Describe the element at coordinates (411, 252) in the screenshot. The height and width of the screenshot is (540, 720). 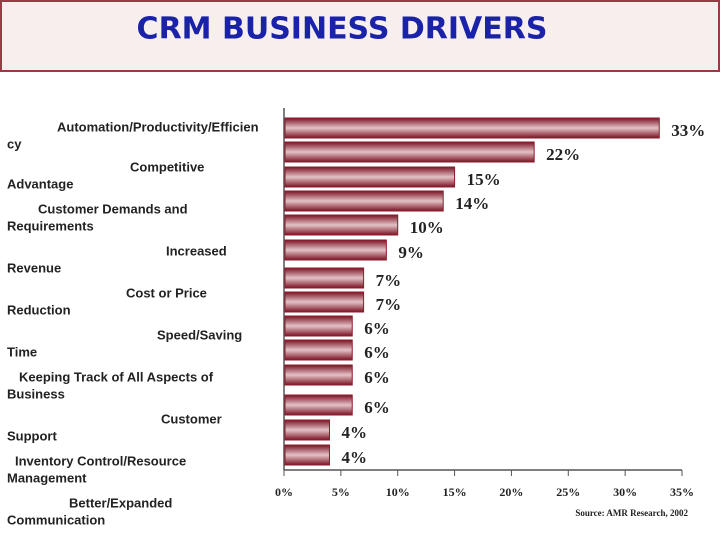
I see `value-label: 9%` at that location.